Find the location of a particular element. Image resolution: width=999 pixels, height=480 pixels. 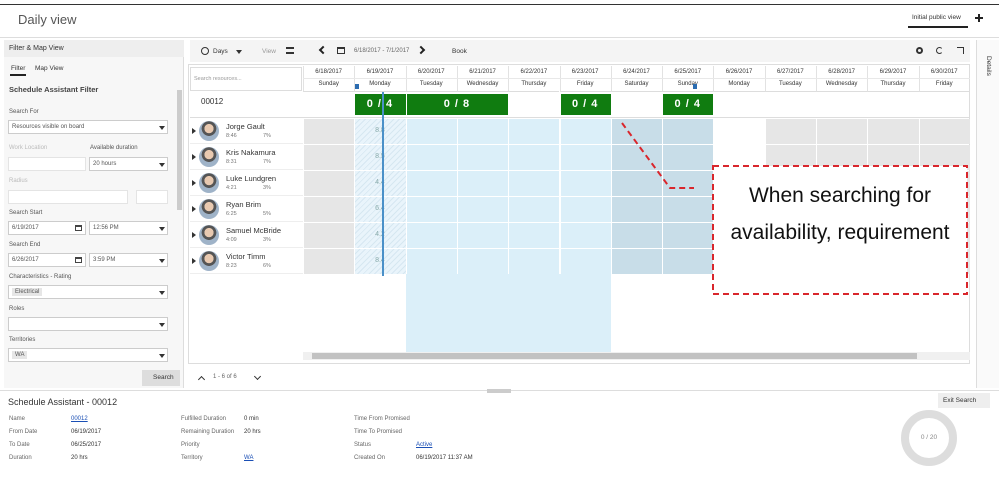

exit-button is located at coordinates (964, 400).